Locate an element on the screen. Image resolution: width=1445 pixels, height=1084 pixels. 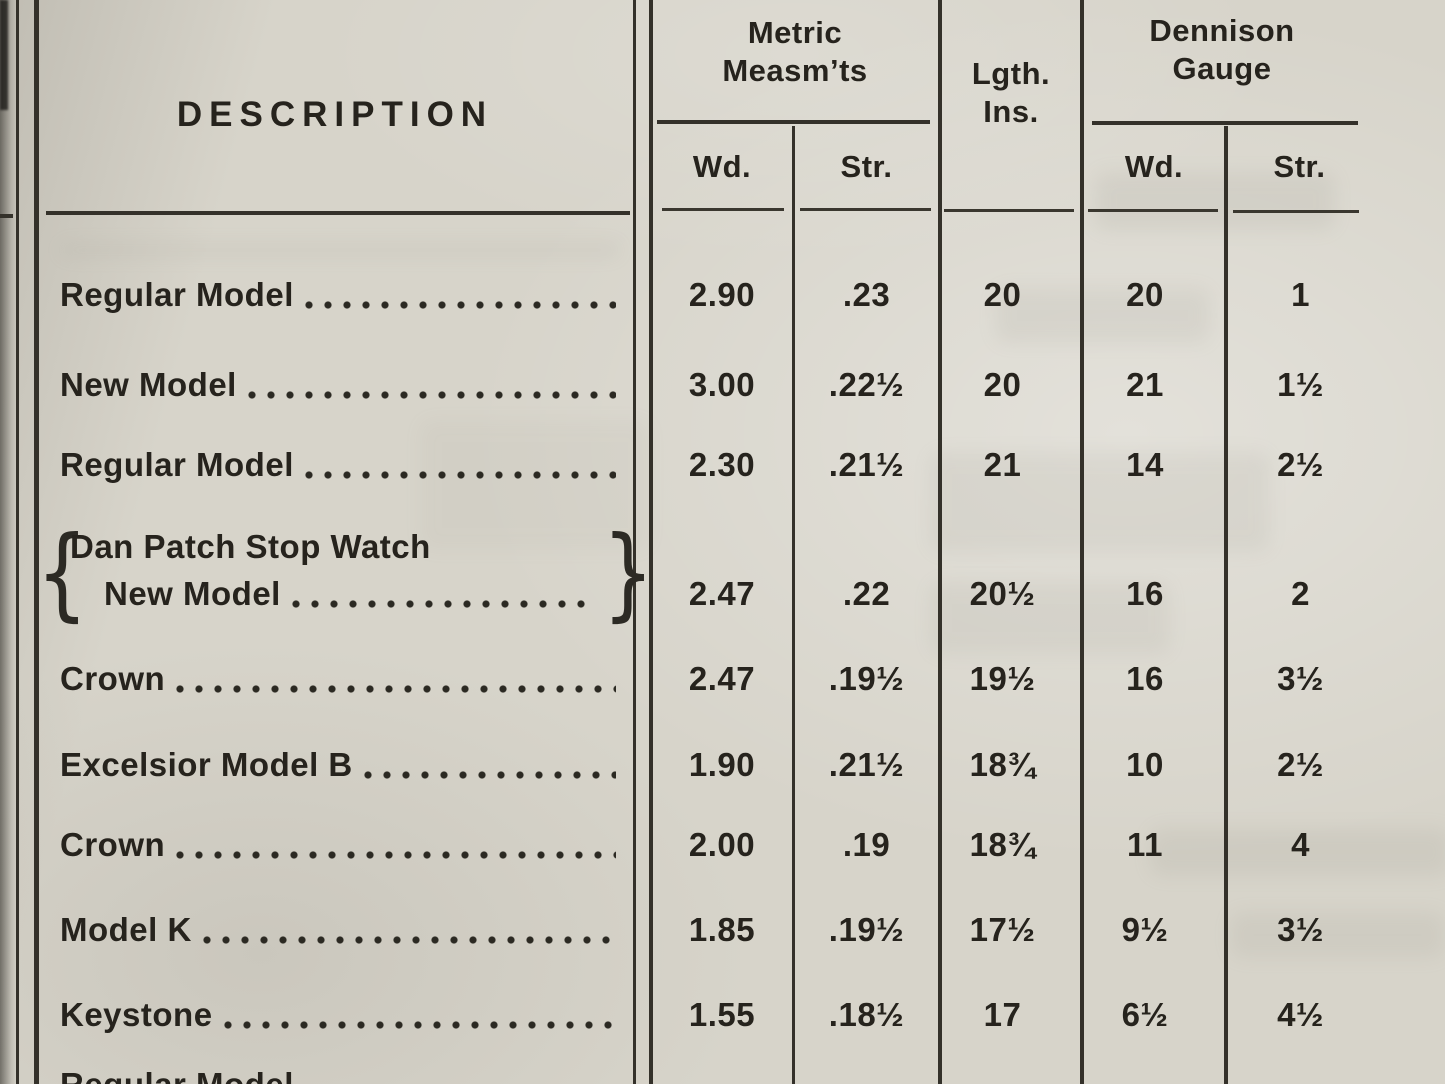
row-description-line2: New Model is located at coordinates (192, 593).